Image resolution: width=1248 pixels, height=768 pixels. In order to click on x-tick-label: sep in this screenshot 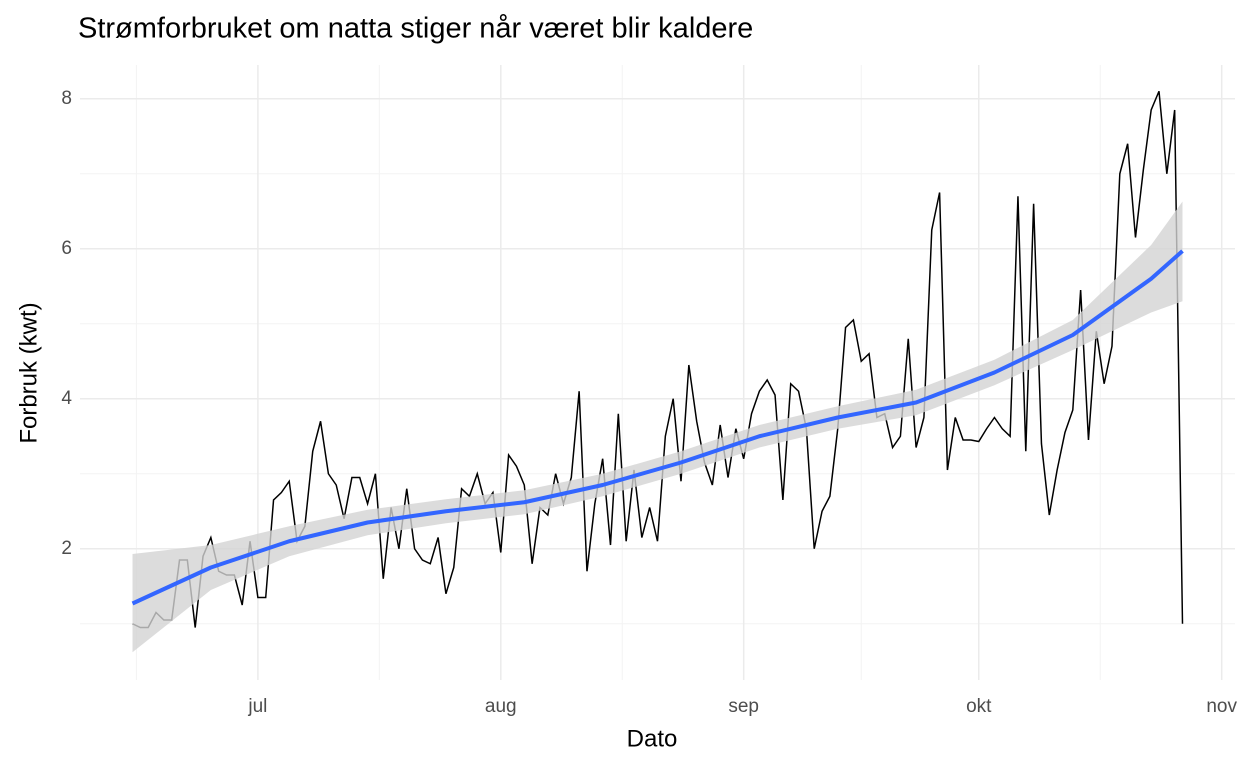, I will do `click(743, 706)`.